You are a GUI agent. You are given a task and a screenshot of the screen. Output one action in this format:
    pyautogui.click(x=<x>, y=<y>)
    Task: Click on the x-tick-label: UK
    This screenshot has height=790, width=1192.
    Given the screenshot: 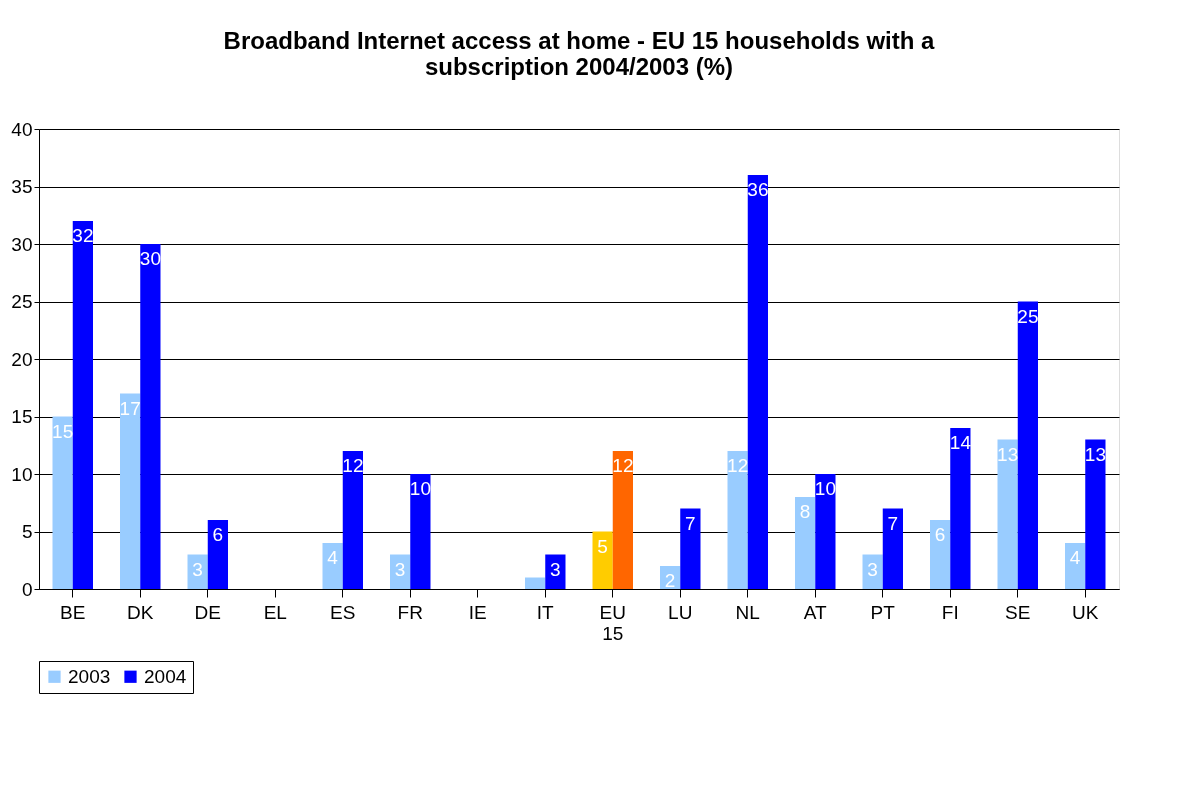 What is the action you would take?
    pyautogui.click(x=1085, y=612)
    